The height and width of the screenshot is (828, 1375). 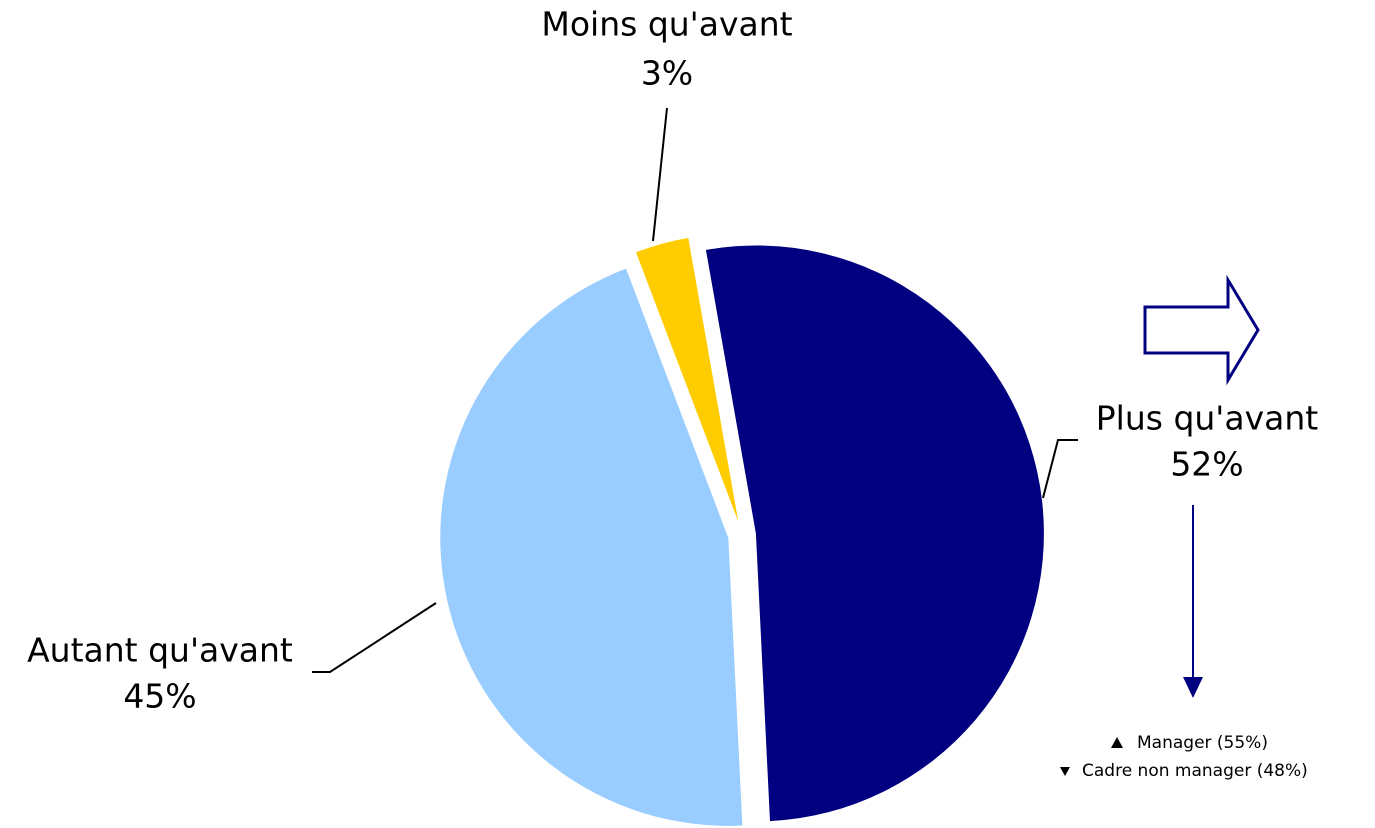 I want to click on annotation: Cadre non manager (48%), so click(x=1195, y=771).